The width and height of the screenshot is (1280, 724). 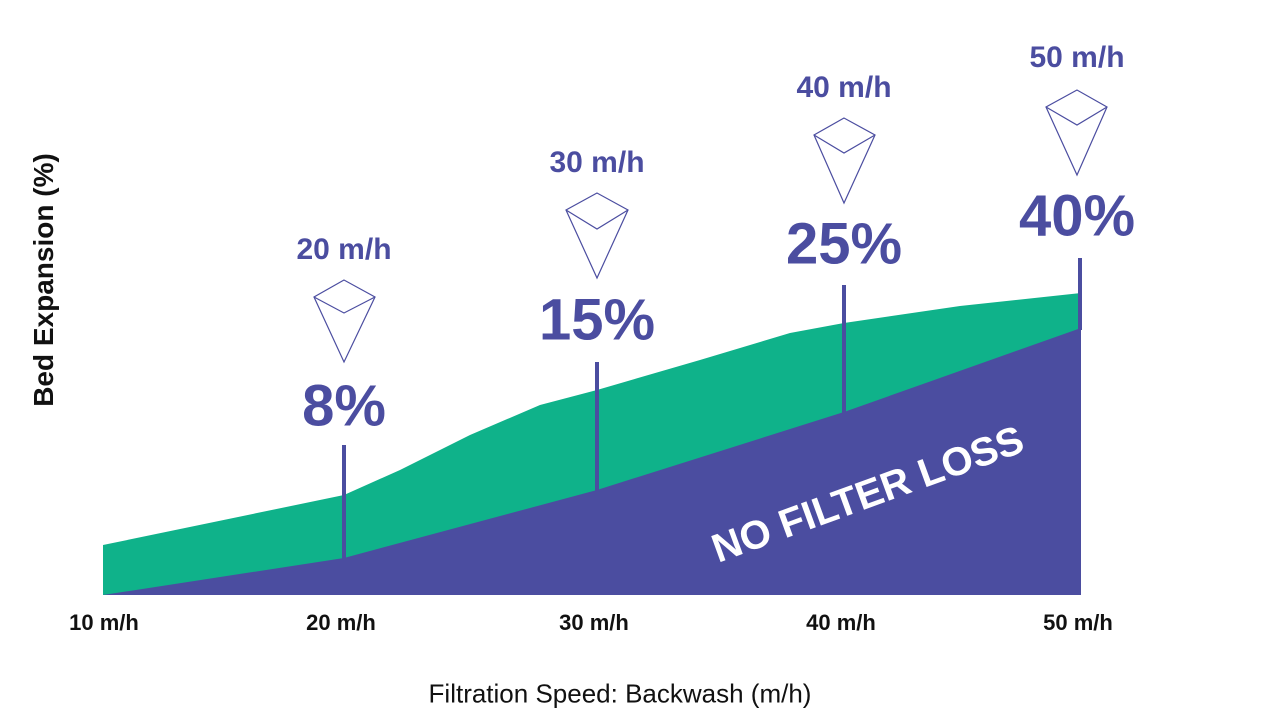 I want to click on speed-label: 30 m/h, so click(x=597, y=162).